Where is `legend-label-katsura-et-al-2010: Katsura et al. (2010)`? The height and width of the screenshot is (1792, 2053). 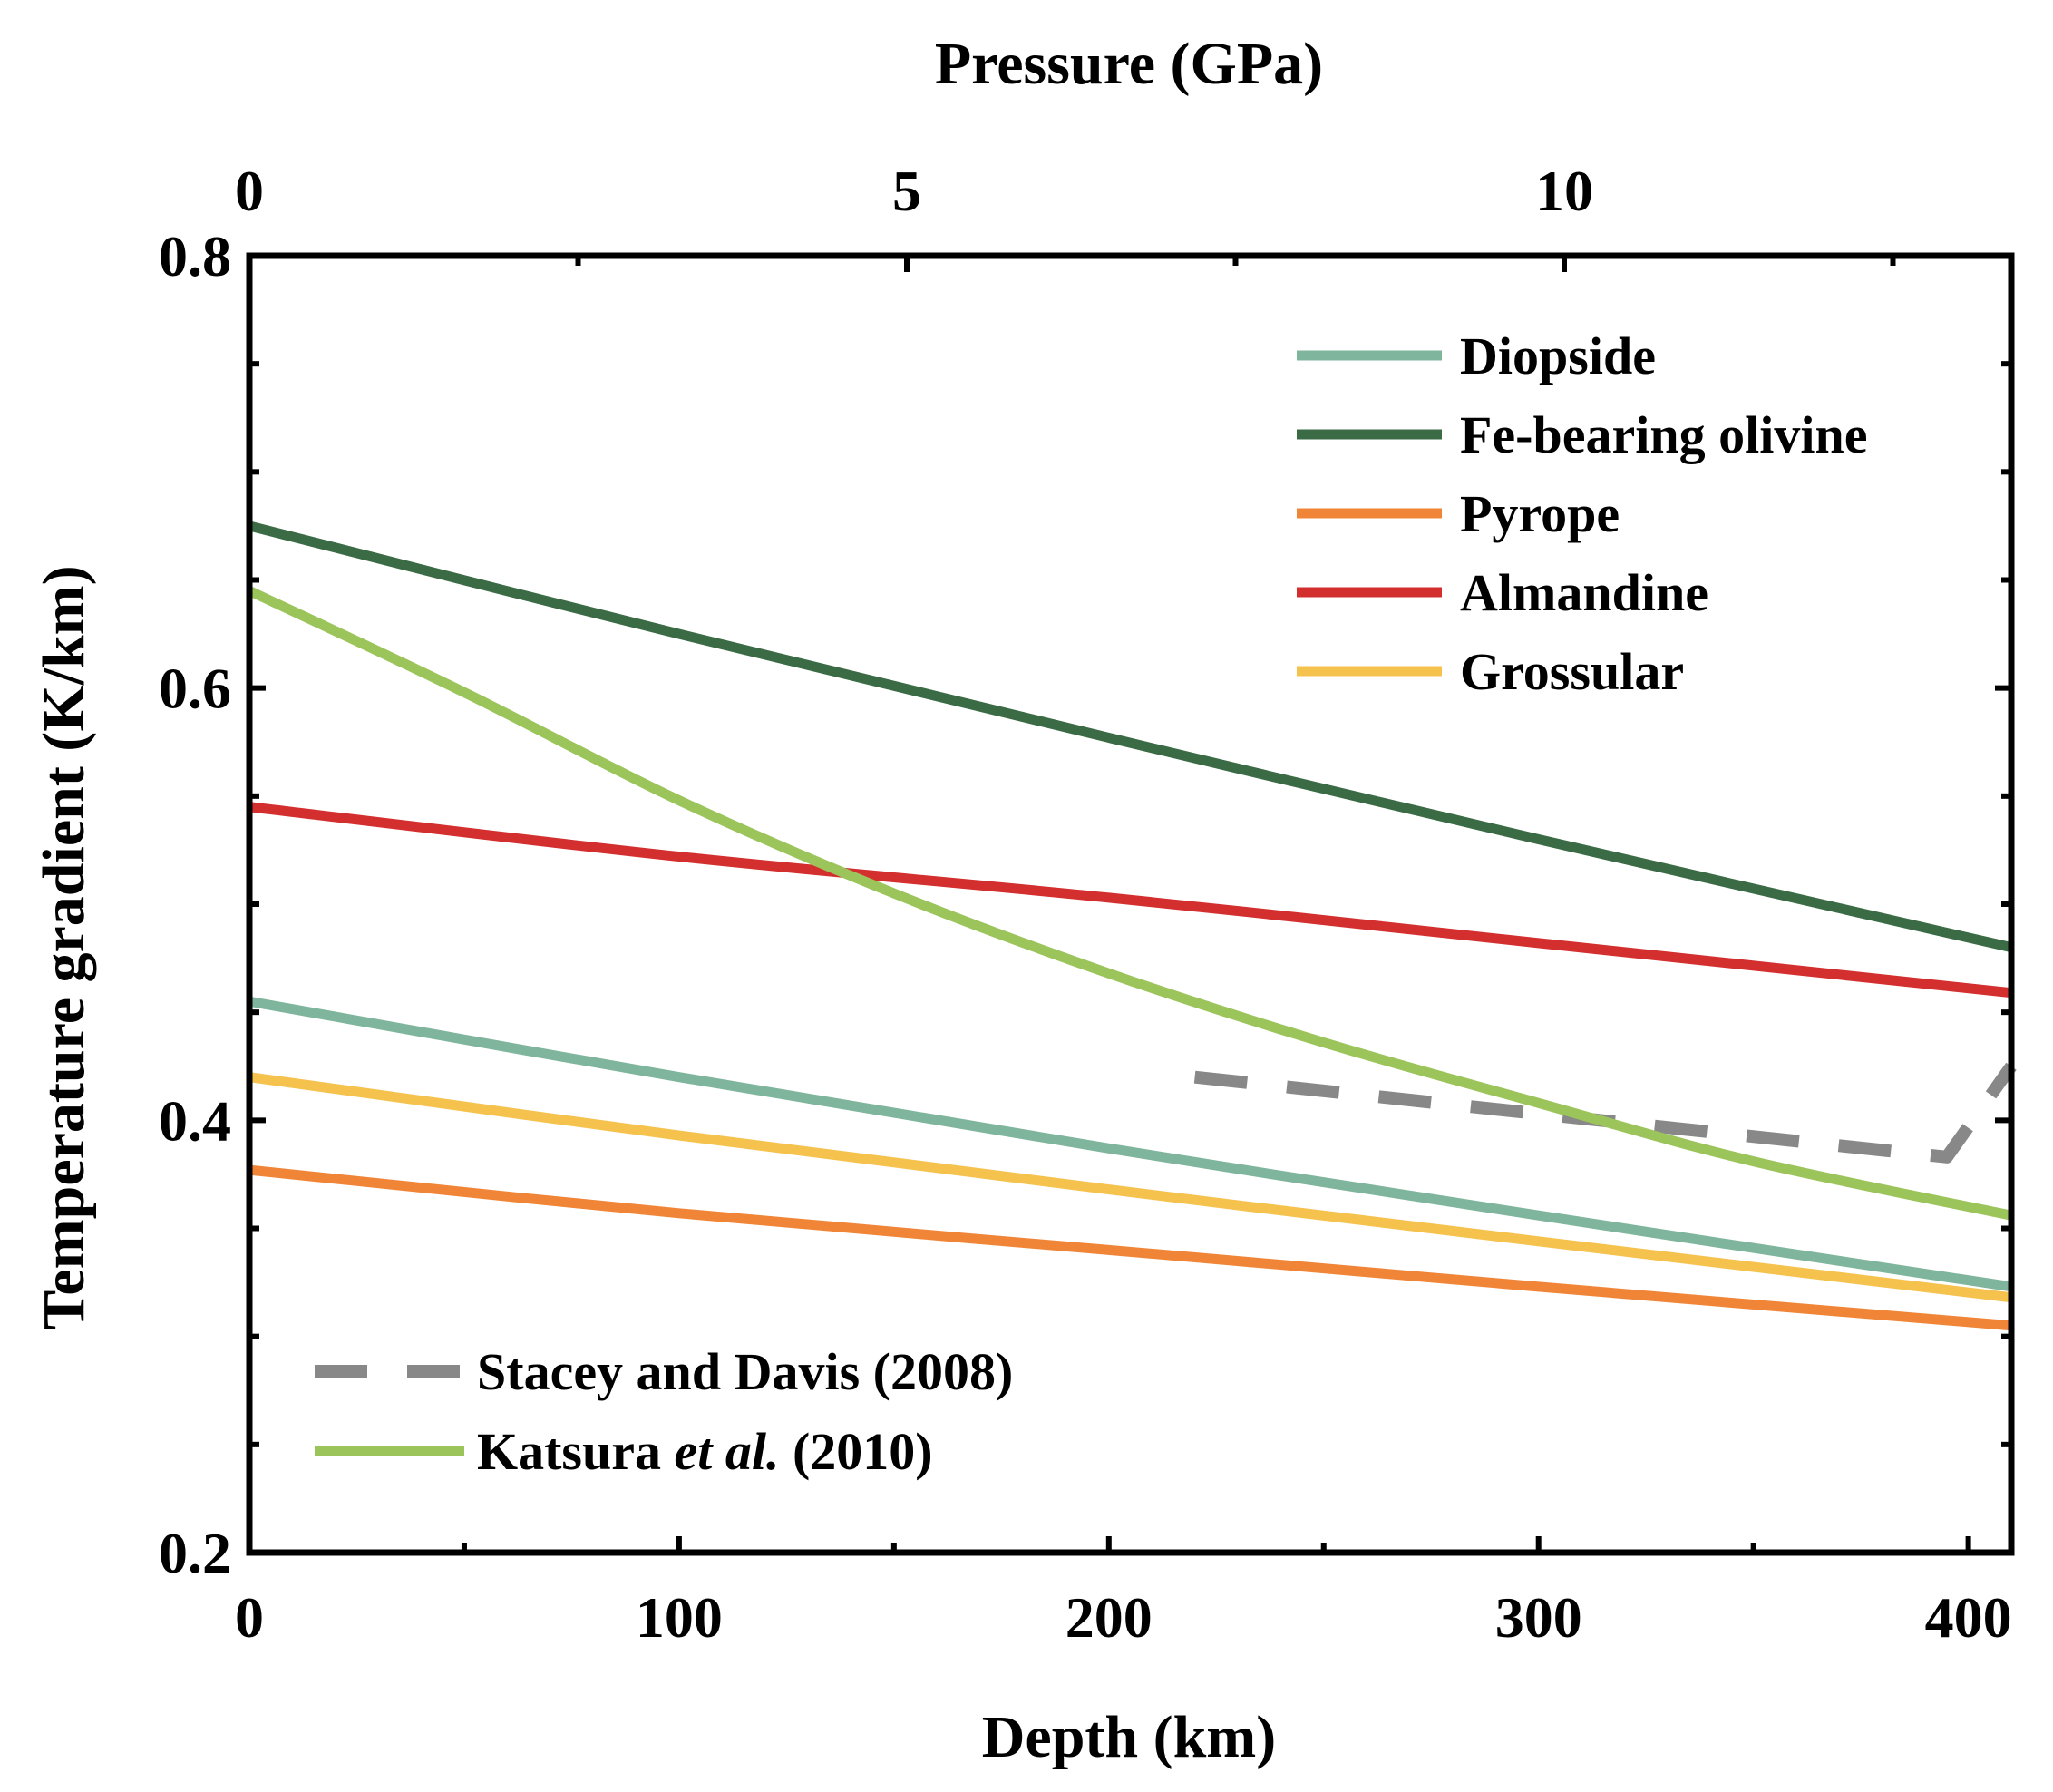 legend-label-katsura-et-al-2010: Katsura et al. (2010) is located at coordinates (705, 1451).